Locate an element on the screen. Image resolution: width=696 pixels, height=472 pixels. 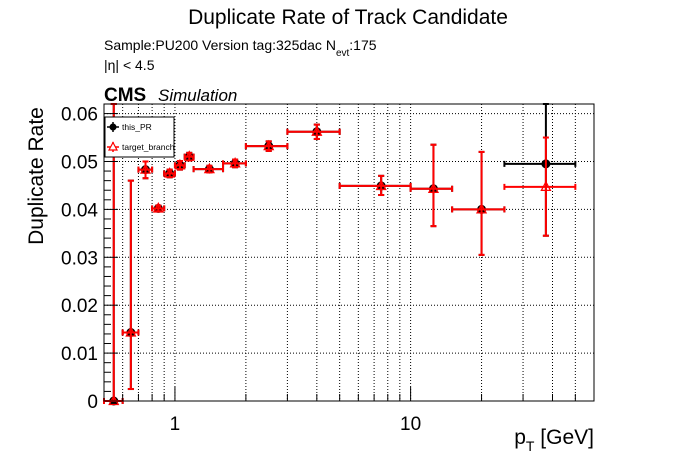
legend: this_PR target_branch is located at coordinates (139, 137).